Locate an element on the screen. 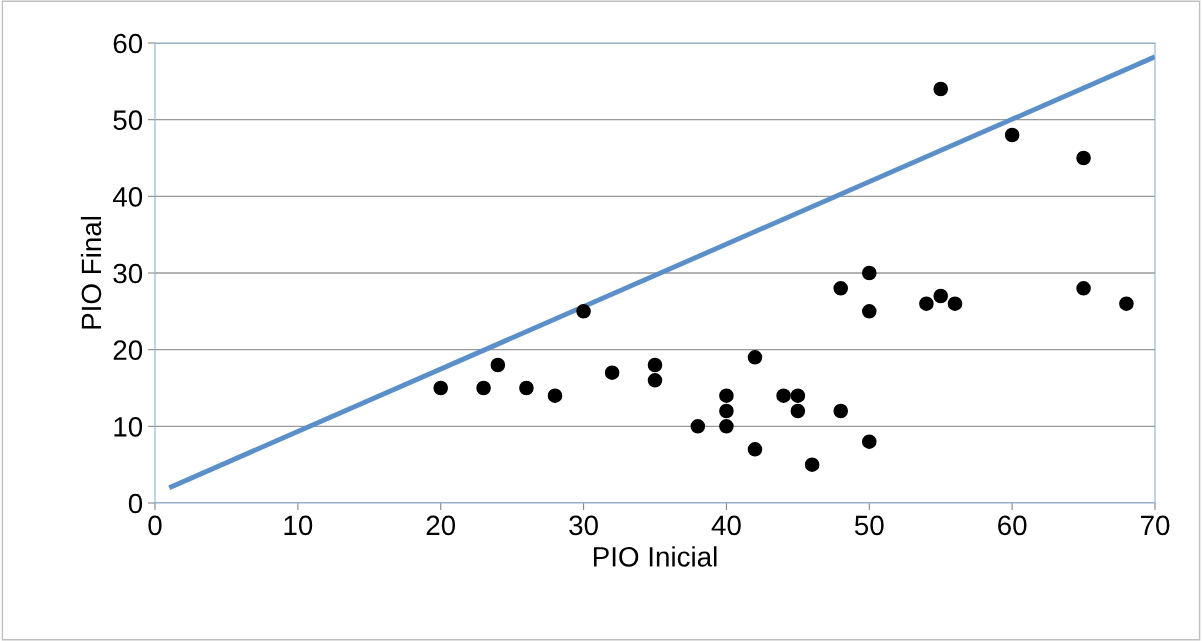  y-tick-label: 0 is located at coordinates (135, 503).